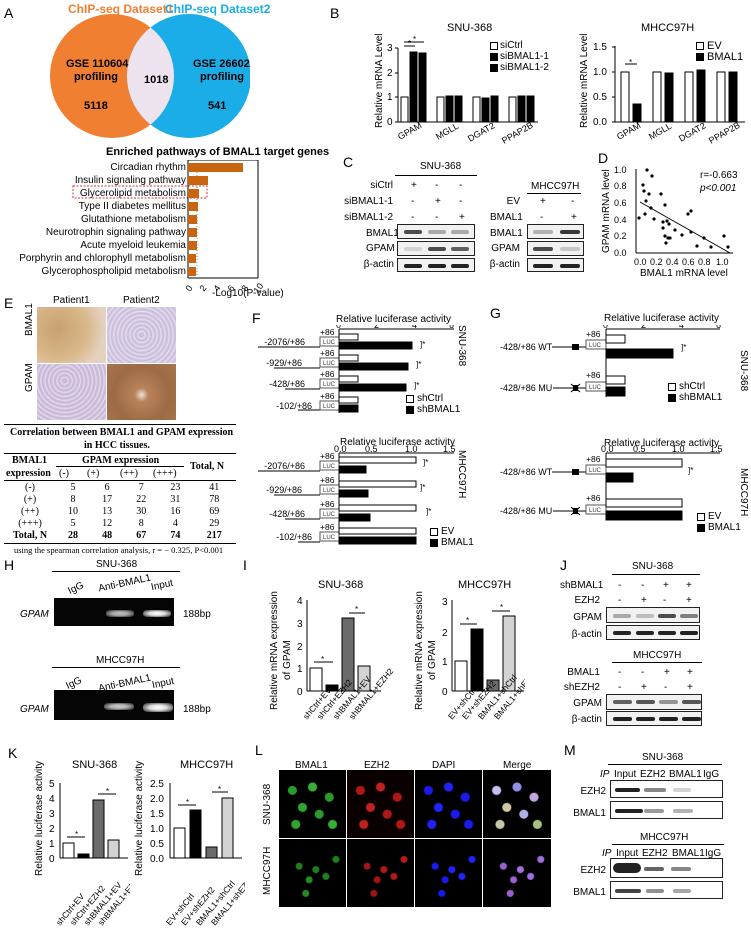  Describe the element at coordinates (29, 319) in the screenshot. I see `e-row-bmal1: BMAL1` at that location.